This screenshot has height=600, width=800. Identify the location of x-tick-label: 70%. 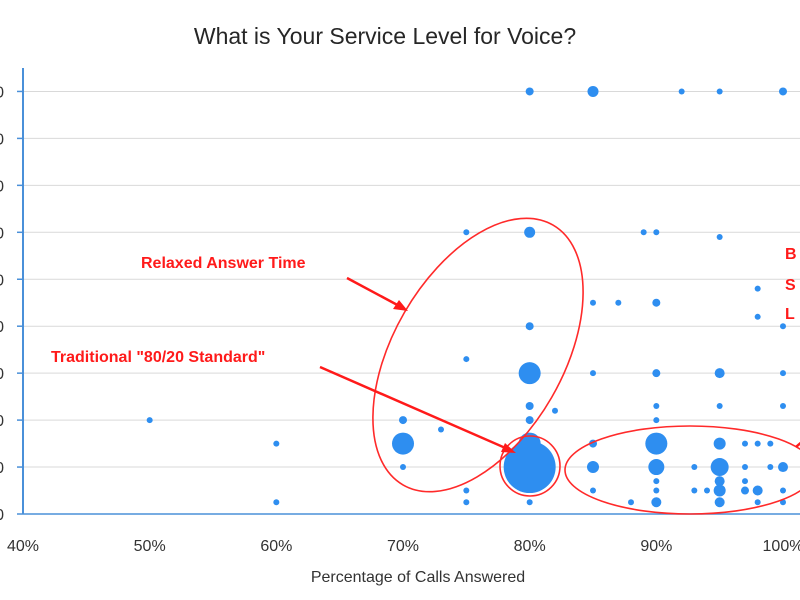
(403, 546).